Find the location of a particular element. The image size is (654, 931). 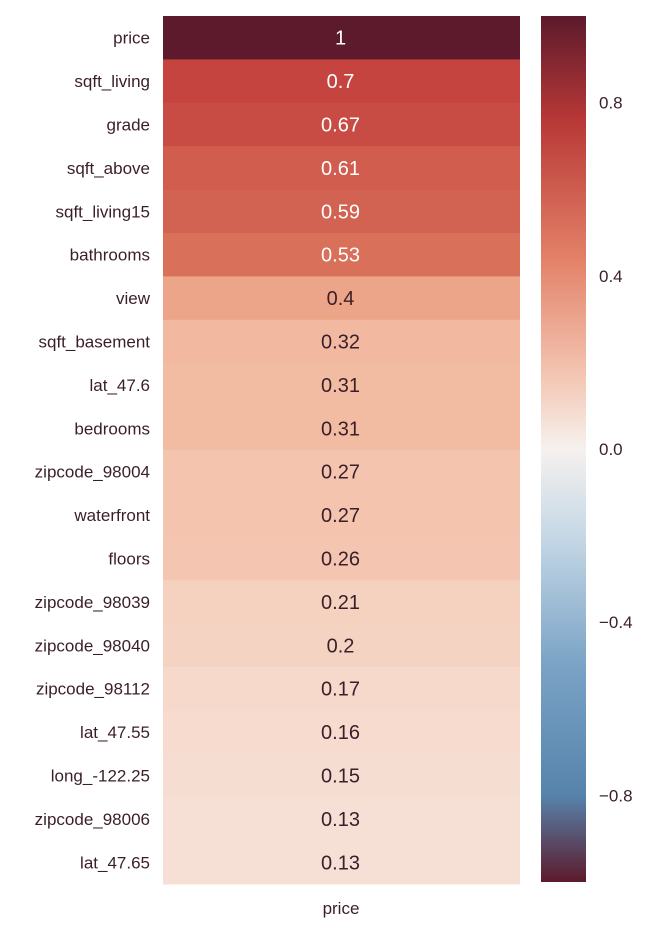

row-label: zipcode_98040 is located at coordinates (92, 645).